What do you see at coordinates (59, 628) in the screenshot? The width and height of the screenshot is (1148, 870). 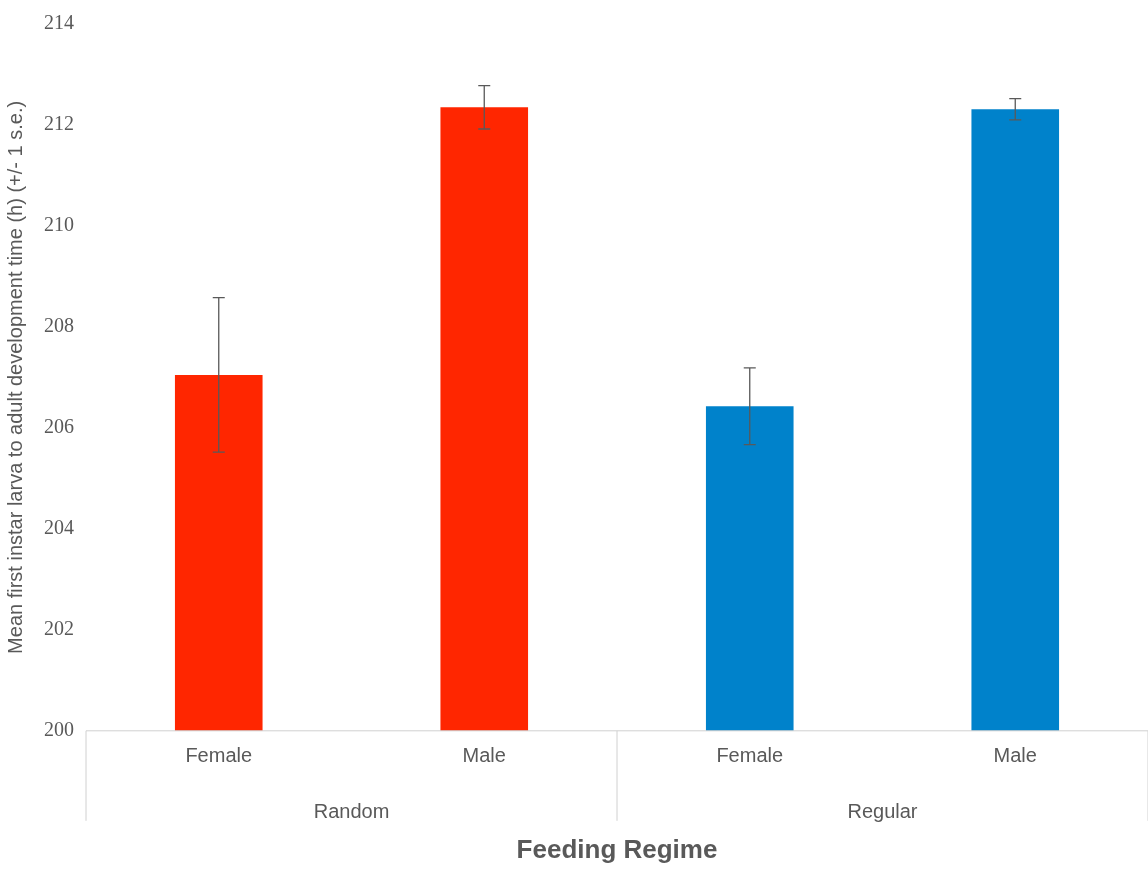 I see `y-tick-label: 202` at bounding box center [59, 628].